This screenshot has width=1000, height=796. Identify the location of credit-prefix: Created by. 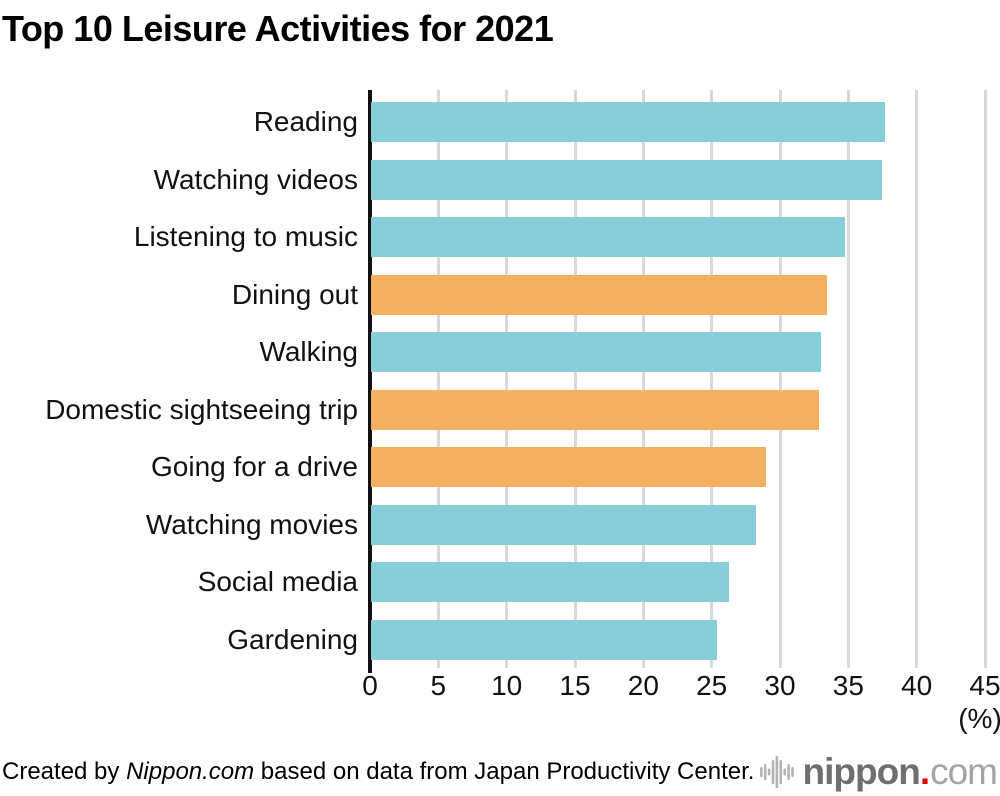
(64, 771).